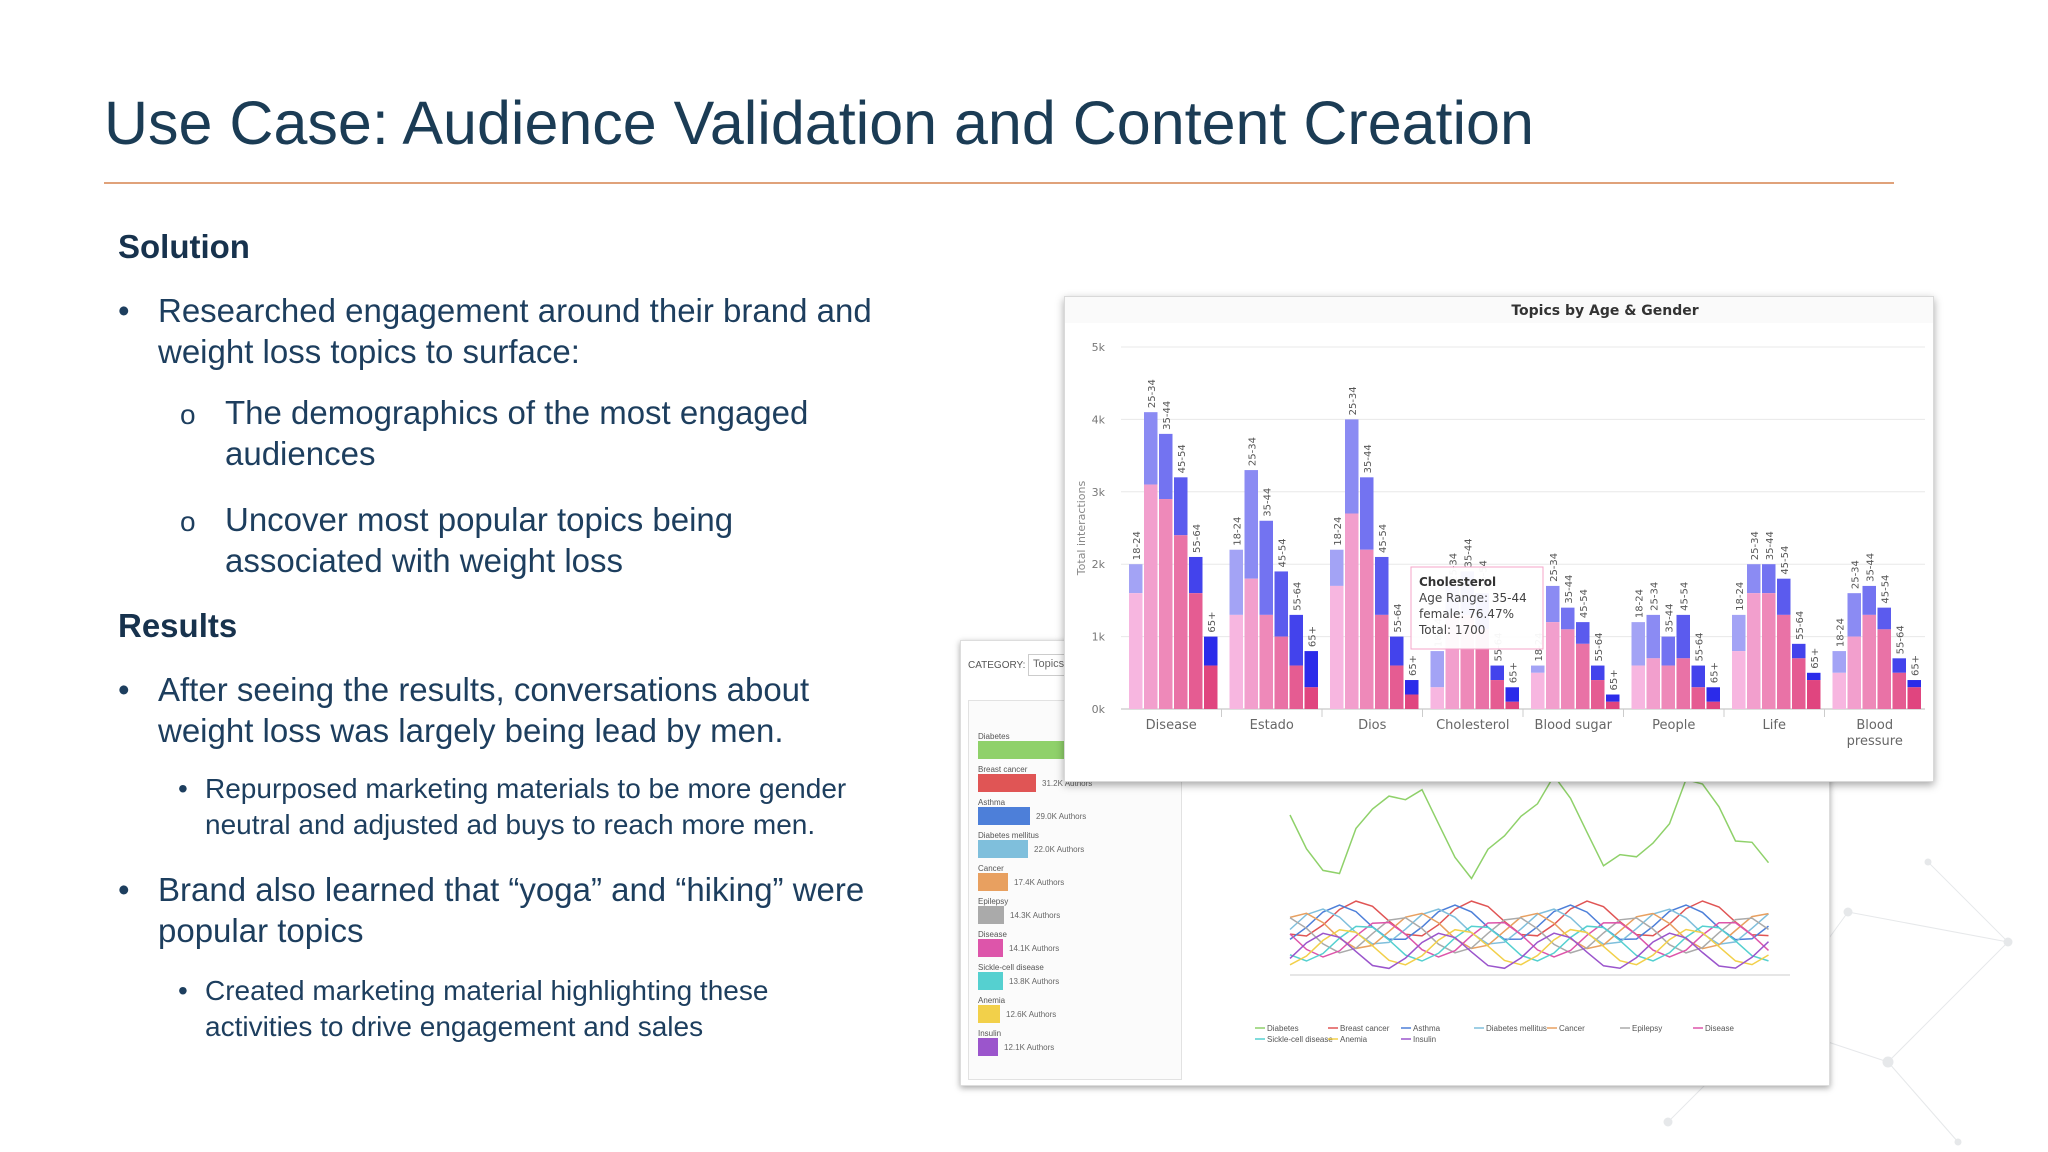  Describe the element at coordinates (1018, 976) in the screenshot. I see `topic-list-item: Sickle-cell disease 13.8K Authors` at that location.